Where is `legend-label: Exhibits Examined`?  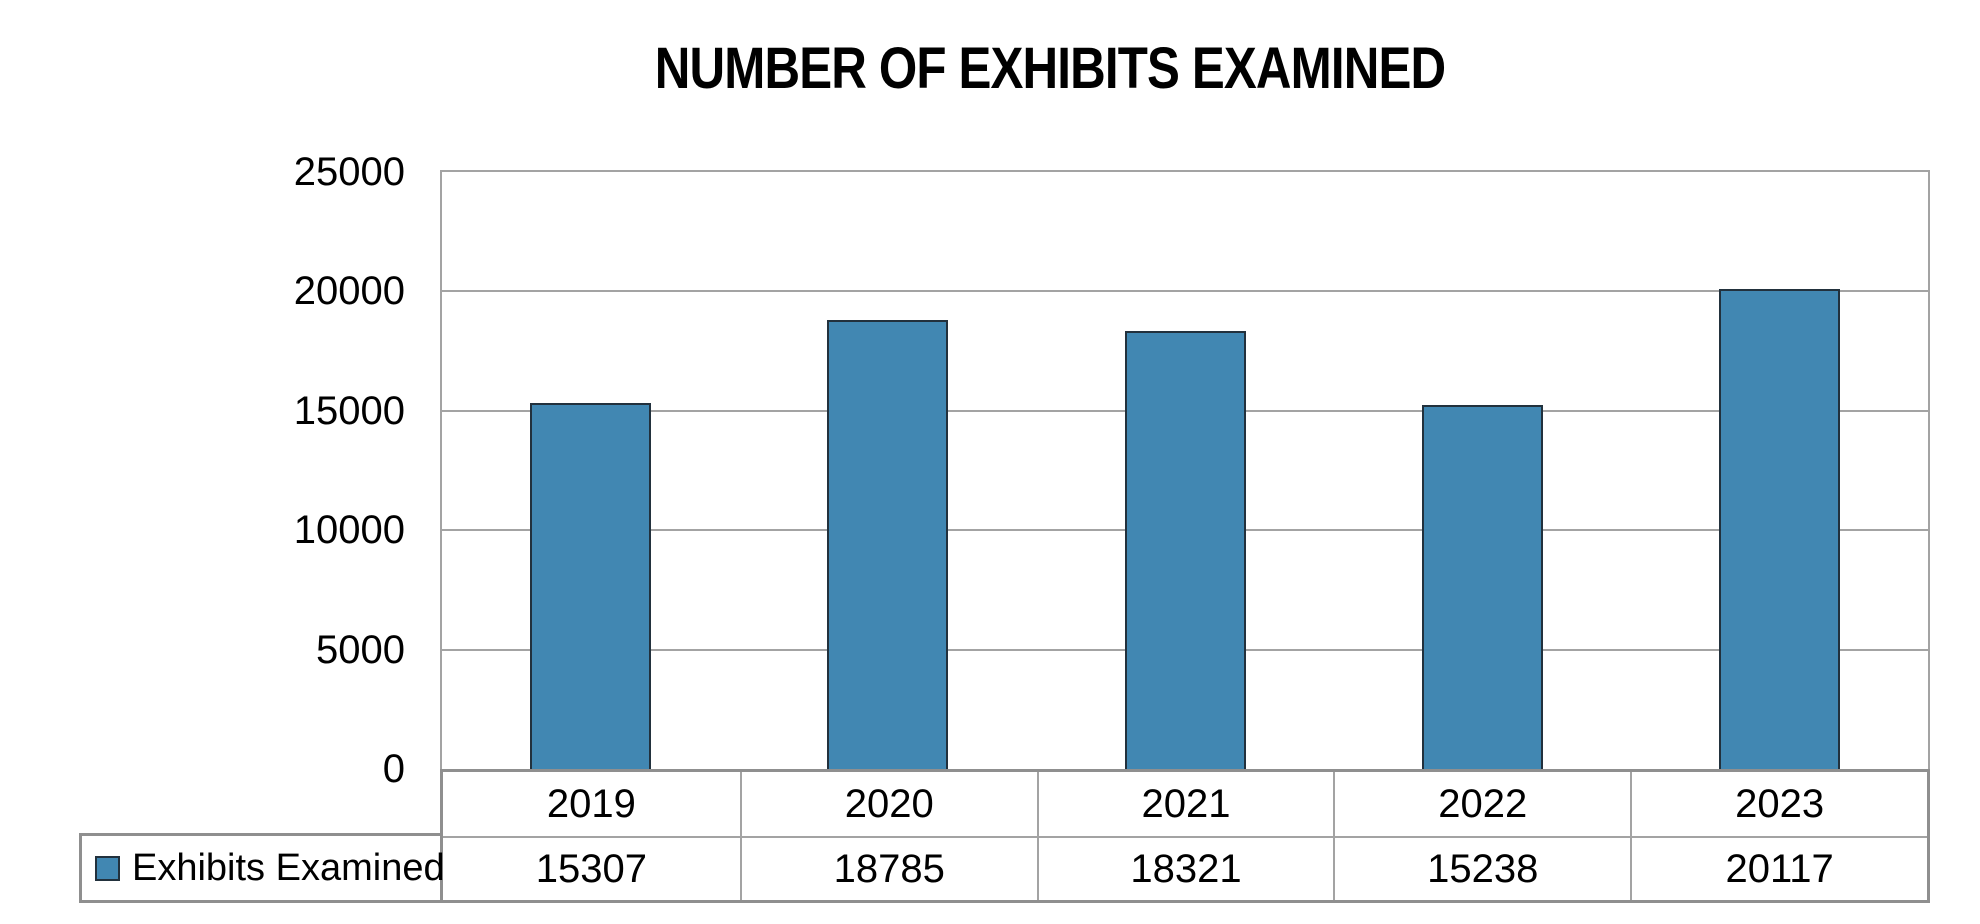
legend-label: Exhibits Examined is located at coordinates (288, 867).